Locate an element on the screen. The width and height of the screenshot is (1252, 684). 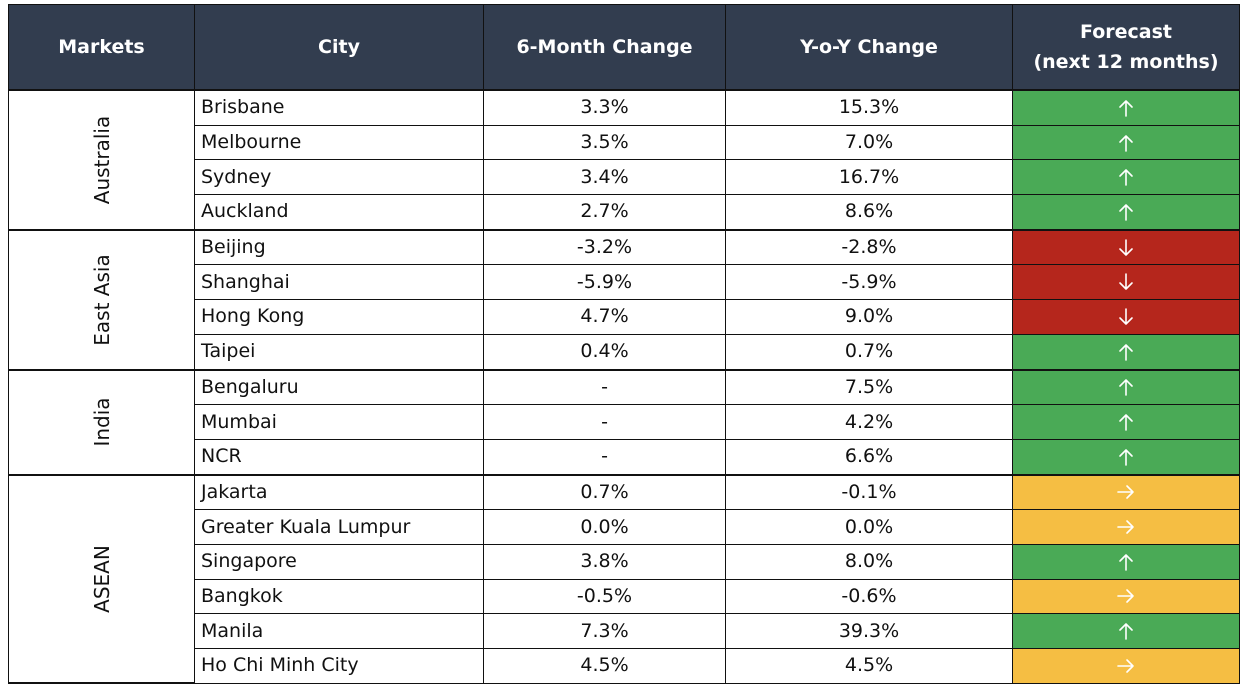
market-cell: India is located at coordinates (101, 422).